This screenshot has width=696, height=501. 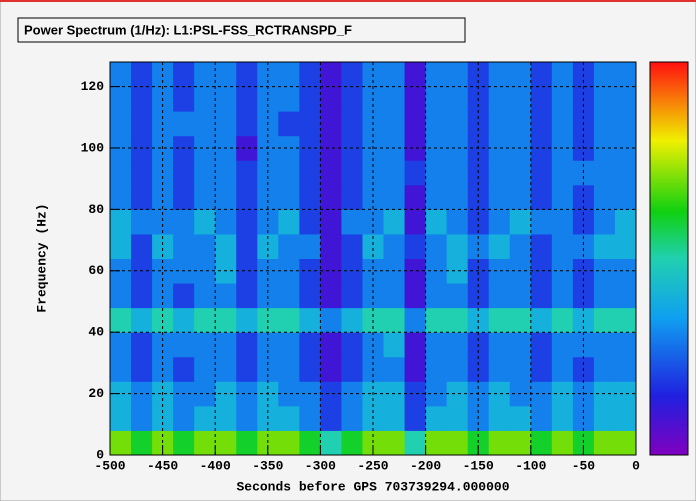 What do you see at coordinates (215, 465) in the screenshot?
I see `x-tick-label: -400` at bounding box center [215, 465].